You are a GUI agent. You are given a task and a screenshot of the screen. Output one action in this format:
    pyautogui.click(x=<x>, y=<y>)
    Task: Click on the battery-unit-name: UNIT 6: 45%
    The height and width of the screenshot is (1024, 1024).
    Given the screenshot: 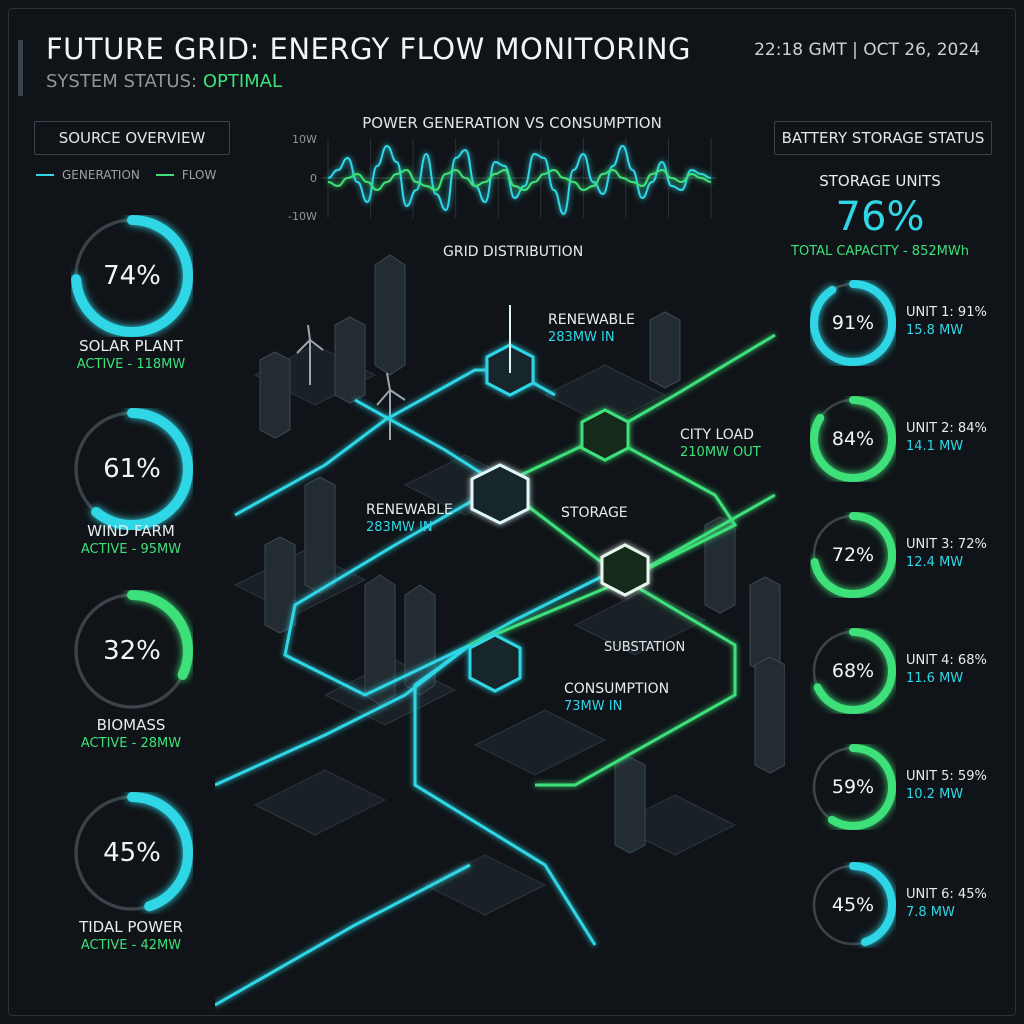 What is the action you would take?
    pyautogui.click(x=946, y=894)
    